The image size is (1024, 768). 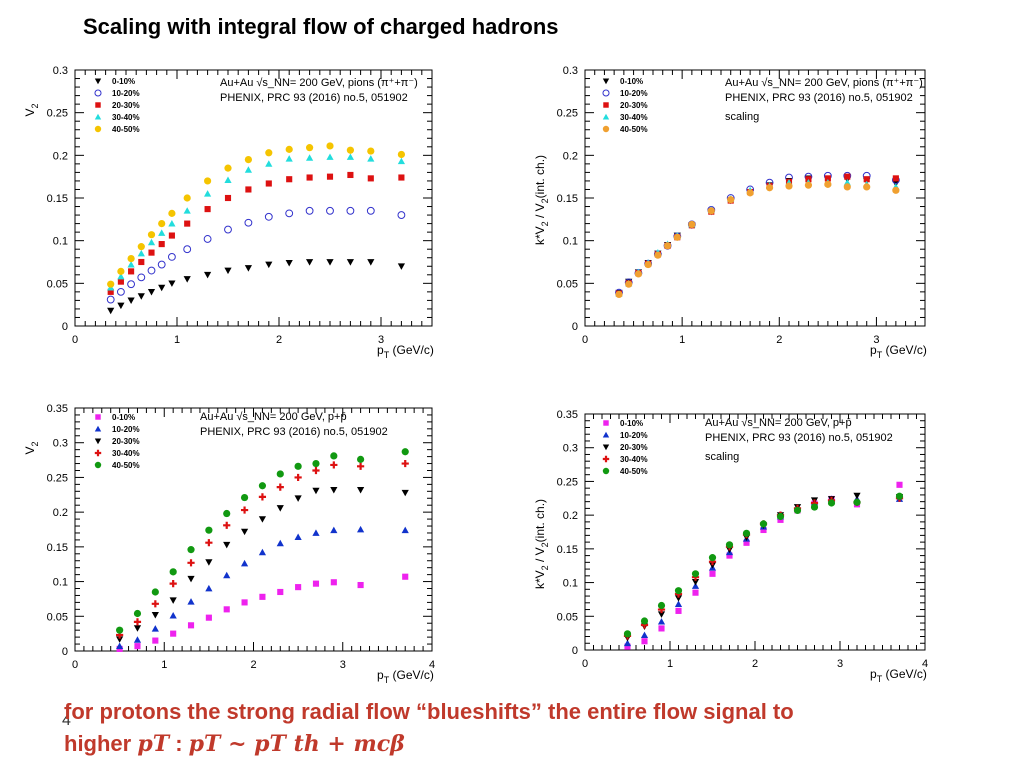 What do you see at coordinates (164, 665) in the screenshot?
I see `x-tick-label: 1` at bounding box center [164, 665].